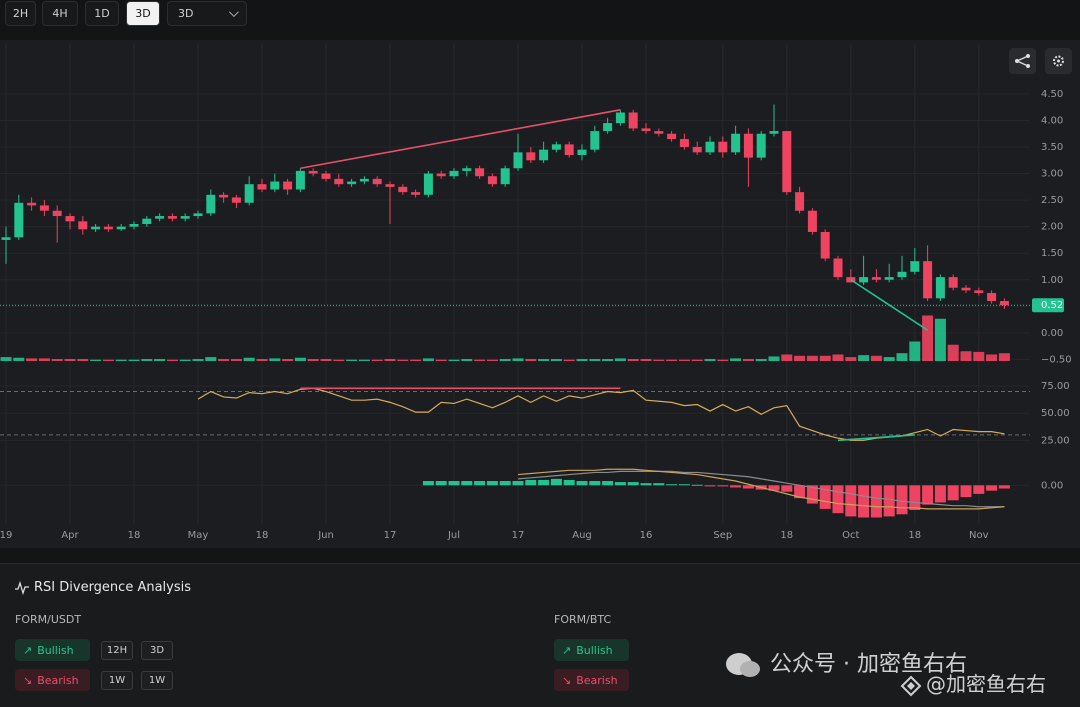 The image size is (1080, 707). I want to click on share-button, so click(1022, 61).